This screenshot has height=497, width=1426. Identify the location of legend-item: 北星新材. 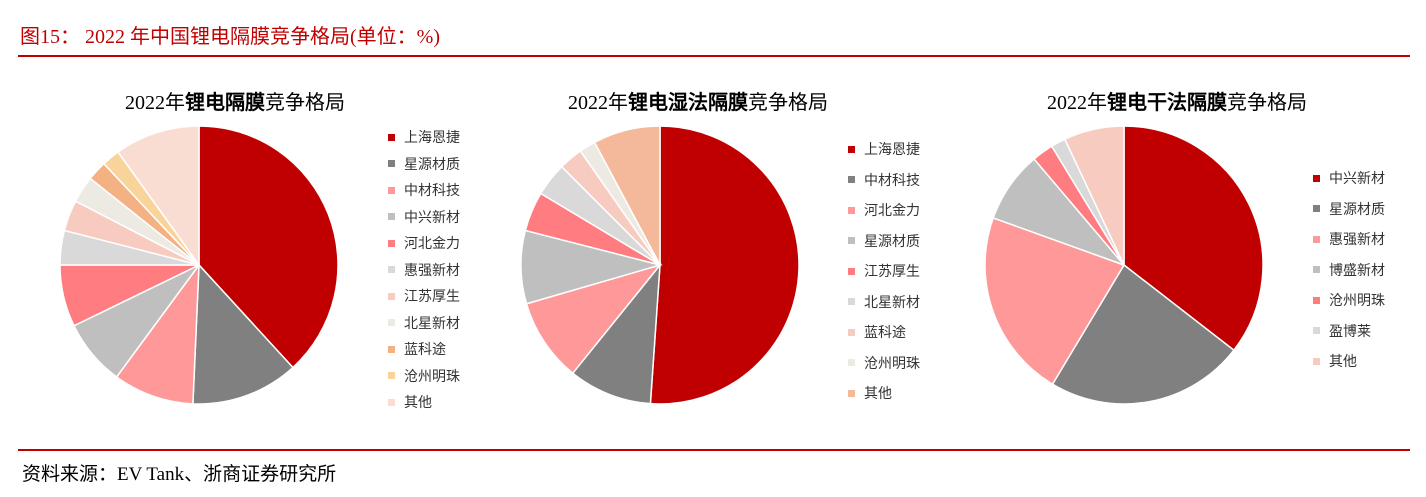
(884, 302).